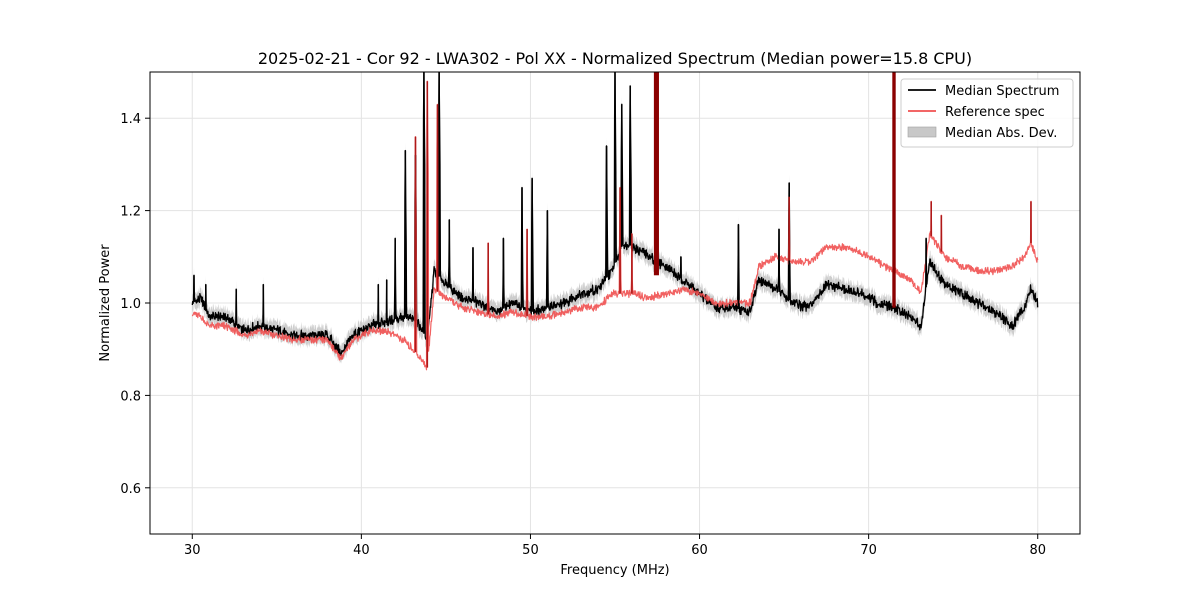  I want to click on x-tick-label: 30, so click(192, 550).